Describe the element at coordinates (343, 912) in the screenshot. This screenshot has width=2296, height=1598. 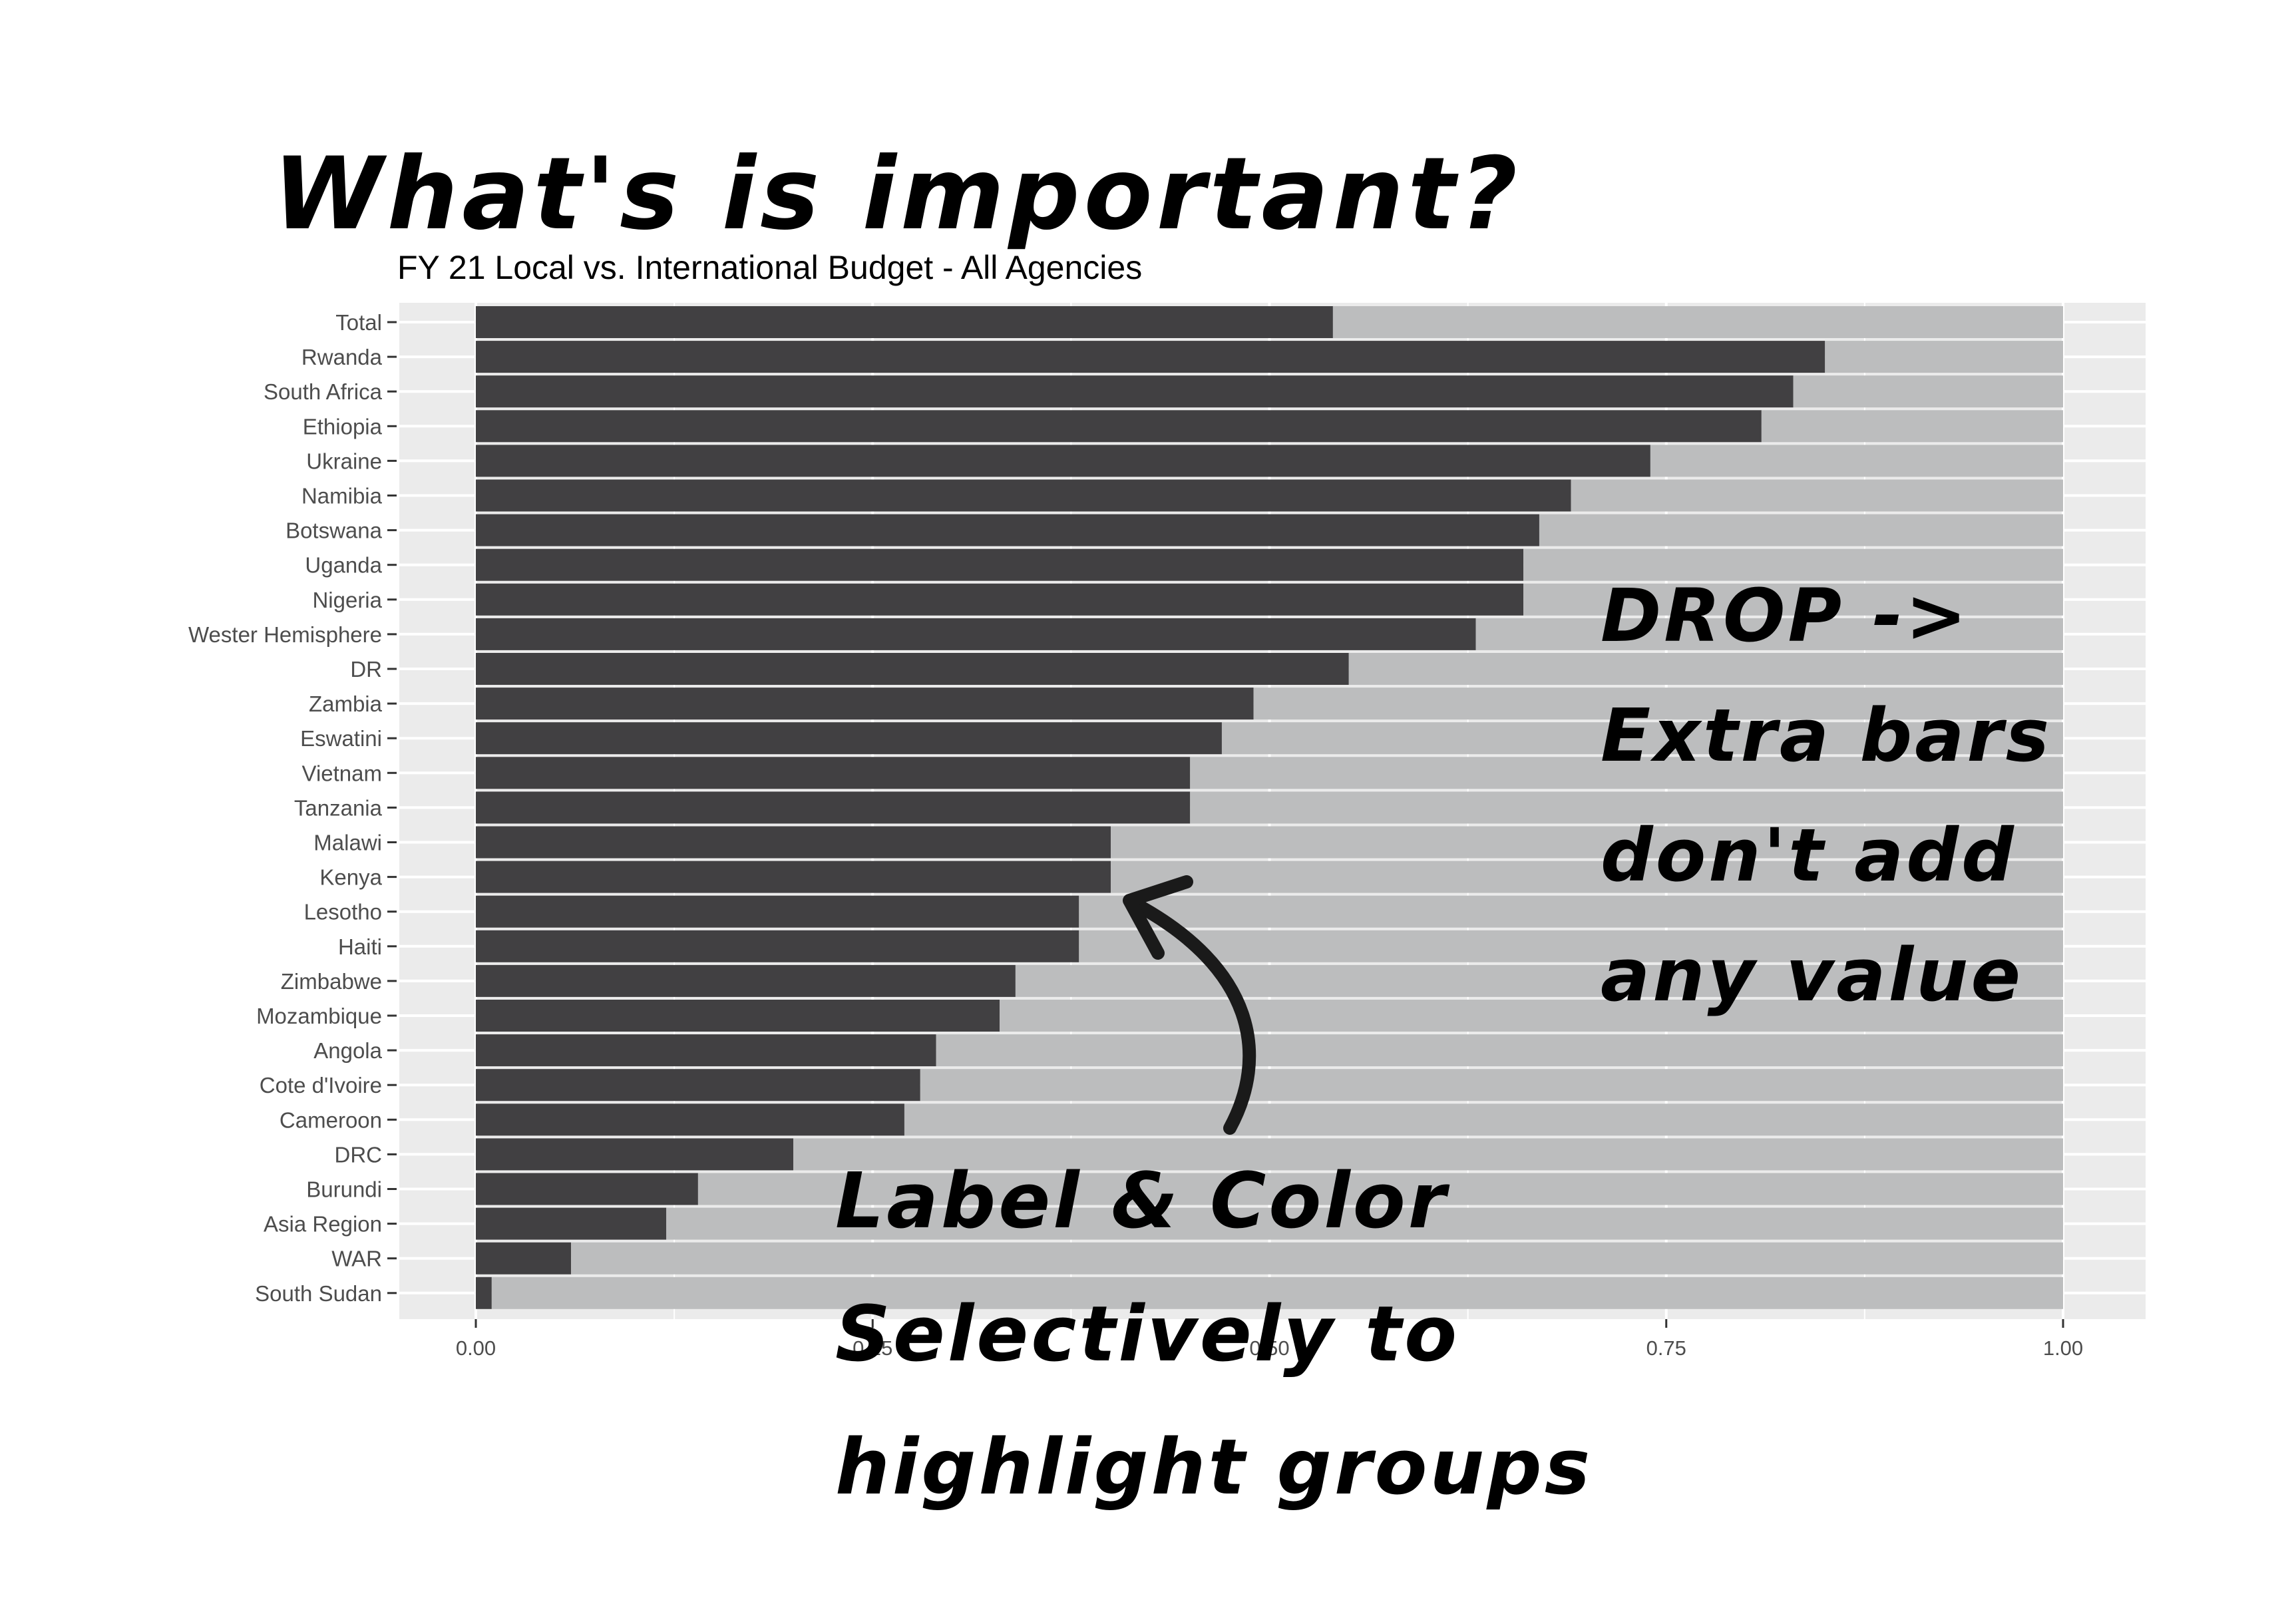
I see `category-tick-label: Lesotho` at that location.